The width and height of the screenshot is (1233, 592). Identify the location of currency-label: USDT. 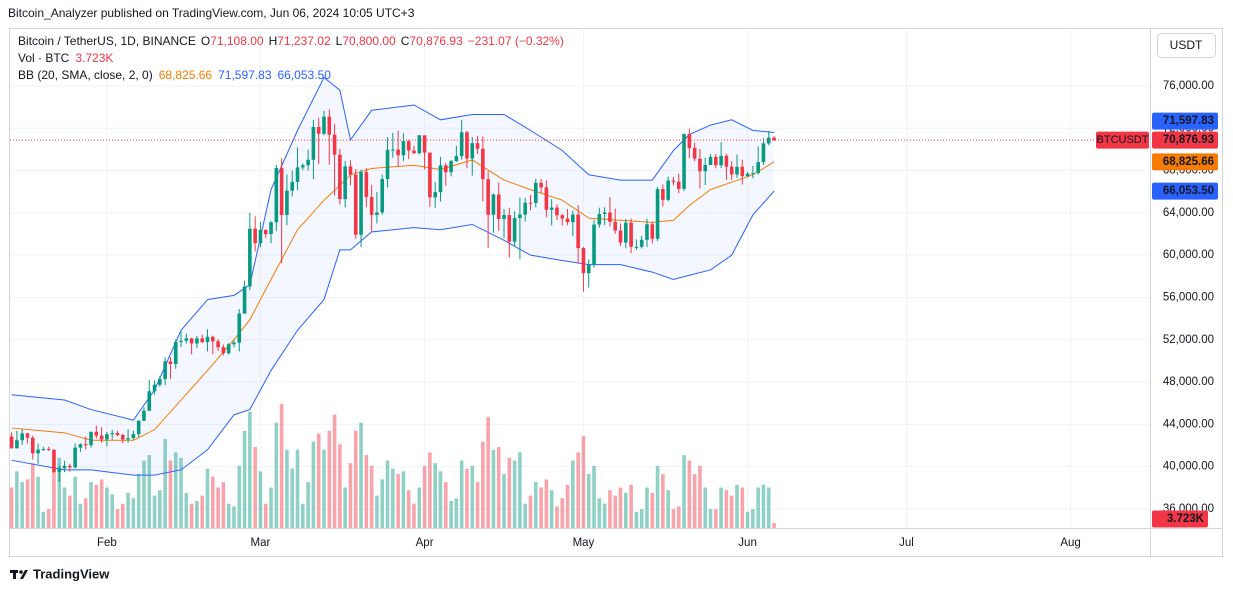
(1186, 45).